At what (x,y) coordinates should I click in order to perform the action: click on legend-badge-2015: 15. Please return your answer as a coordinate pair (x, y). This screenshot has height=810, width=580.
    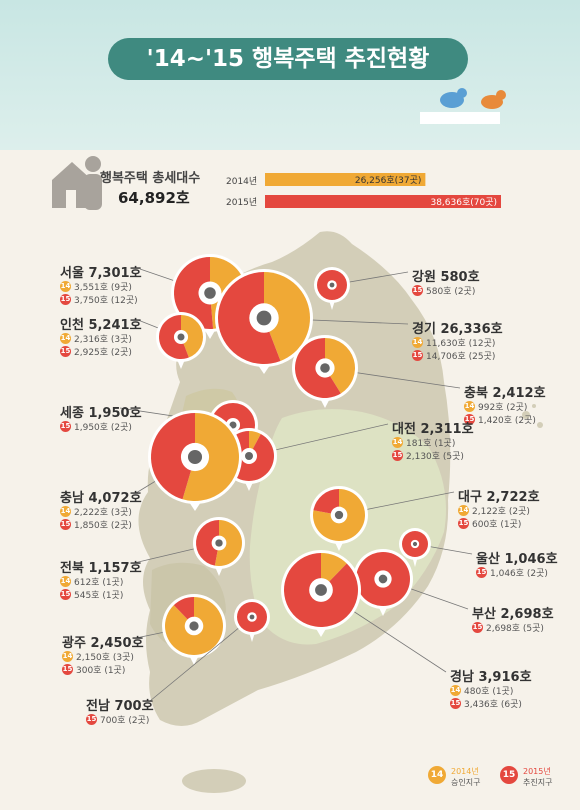
    Looking at the image, I should click on (509, 775).